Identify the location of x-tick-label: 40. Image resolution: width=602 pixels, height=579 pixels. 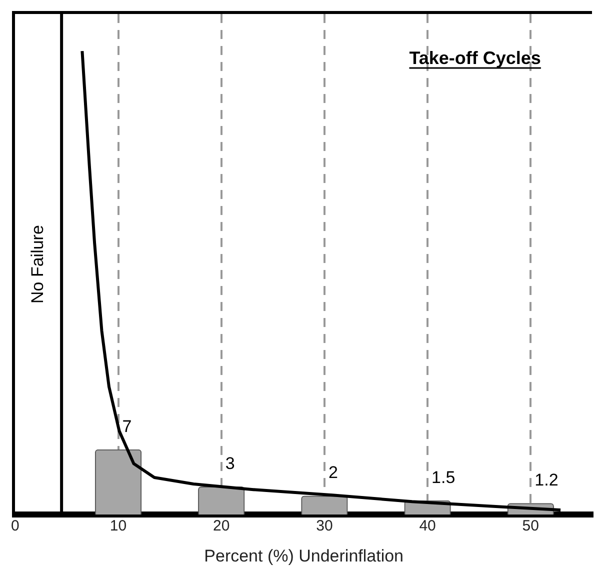
(427, 526).